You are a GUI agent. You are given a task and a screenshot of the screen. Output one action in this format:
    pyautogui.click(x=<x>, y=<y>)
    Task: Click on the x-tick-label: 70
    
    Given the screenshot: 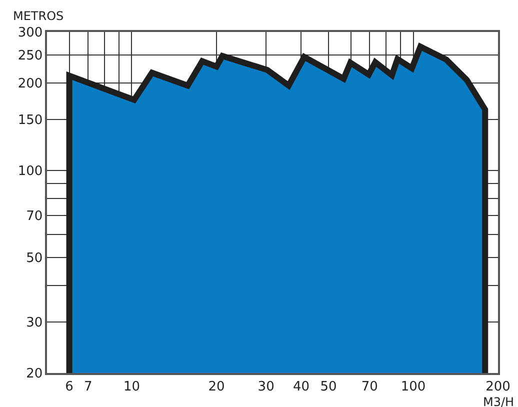 What is the action you would take?
    pyautogui.click(x=369, y=386)
    